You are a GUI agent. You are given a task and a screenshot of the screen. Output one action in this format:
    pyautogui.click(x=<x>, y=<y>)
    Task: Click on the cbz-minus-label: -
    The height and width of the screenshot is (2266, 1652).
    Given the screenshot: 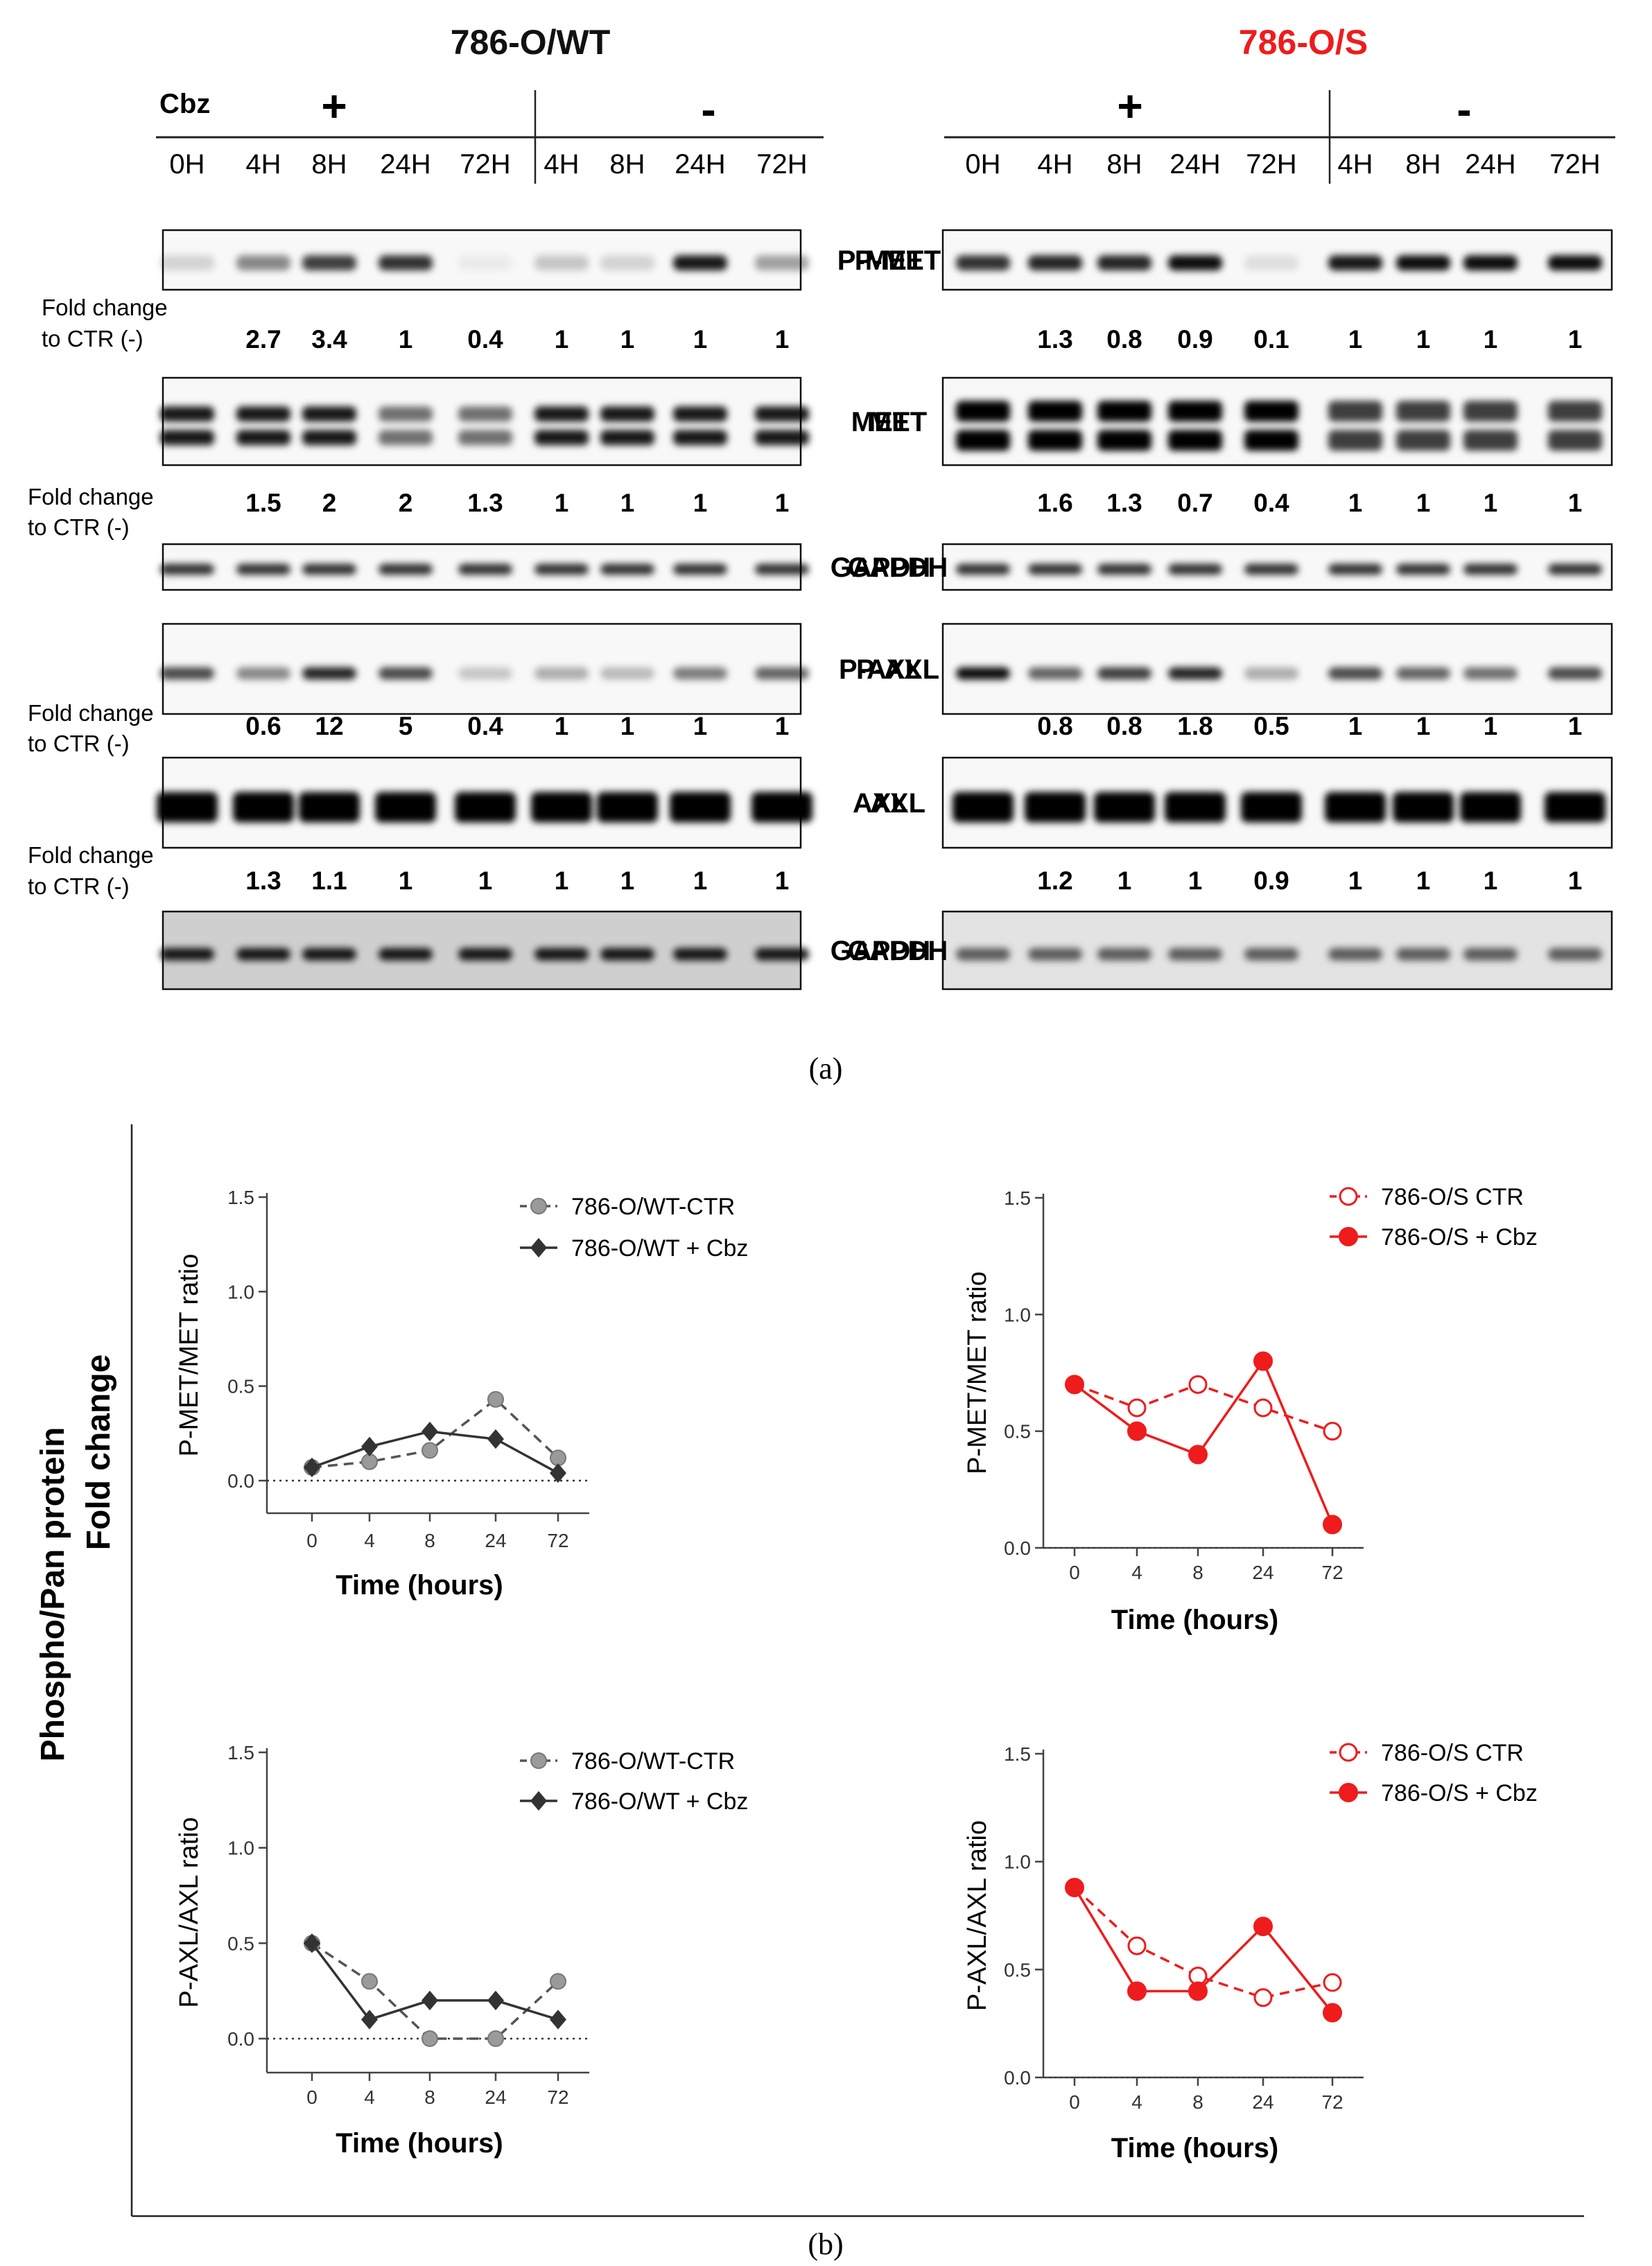 What is the action you would take?
    pyautogui.click(x=708, y=109)
    